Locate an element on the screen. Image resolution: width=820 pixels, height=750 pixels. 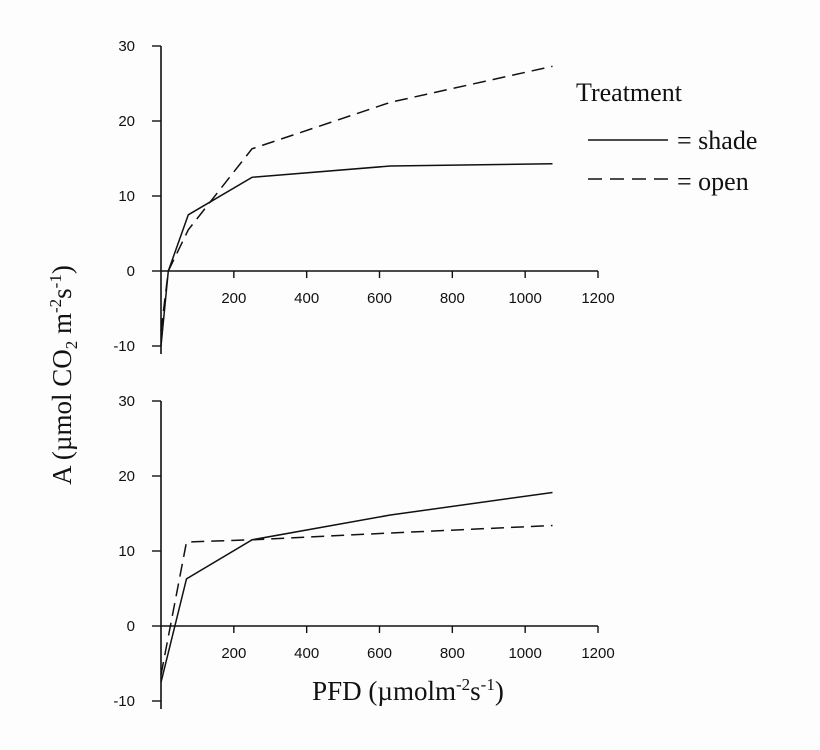
top-y-tick-label: 0 is located at coordinates (131, 271).